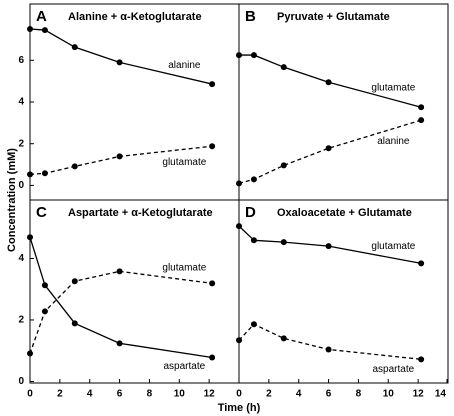 The width and height of the screenshot is (454, 416). I want to click on panel-letter: A, so click(41, 16).